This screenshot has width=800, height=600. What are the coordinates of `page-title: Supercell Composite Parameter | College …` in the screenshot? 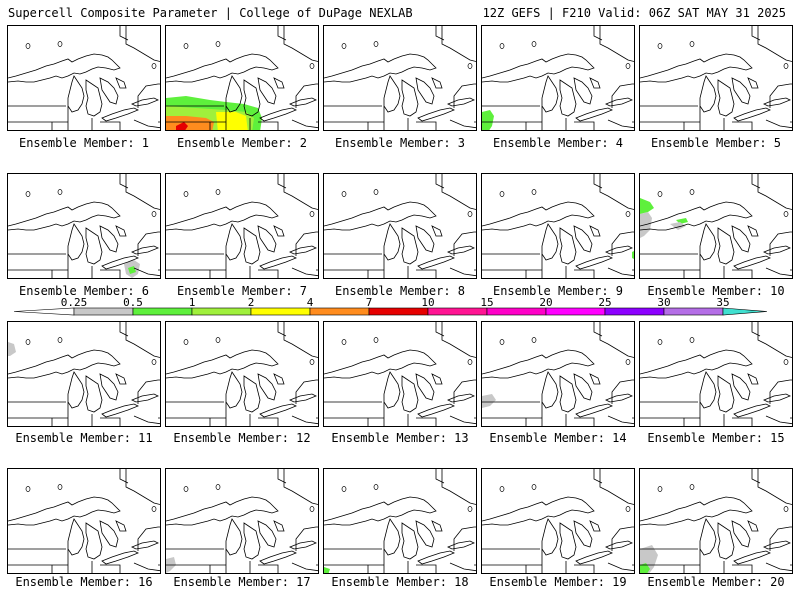 It's located at (210, 13).